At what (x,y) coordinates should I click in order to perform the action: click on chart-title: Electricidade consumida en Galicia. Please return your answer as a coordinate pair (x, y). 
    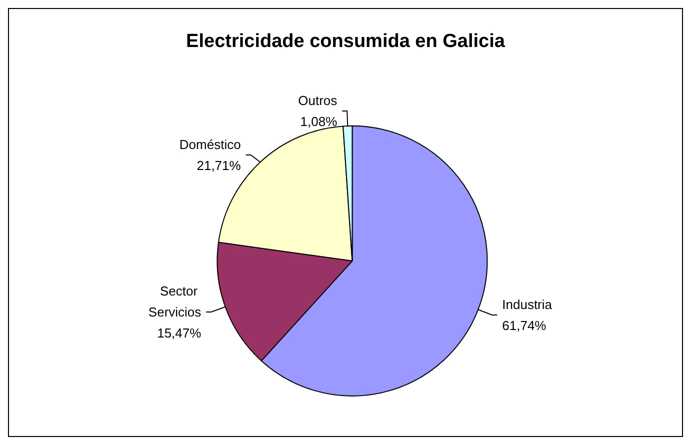
    Looking at the image, I should click on (346, 41).